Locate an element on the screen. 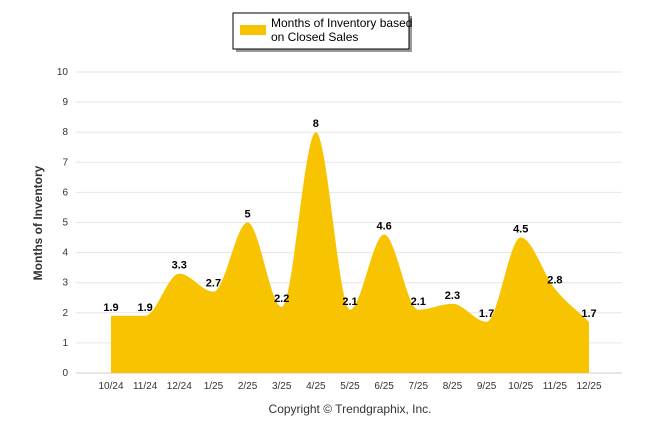 The width and height of the screenshot is (646, 434). y-tick-0: 0 is located at coordinates (65, 373).